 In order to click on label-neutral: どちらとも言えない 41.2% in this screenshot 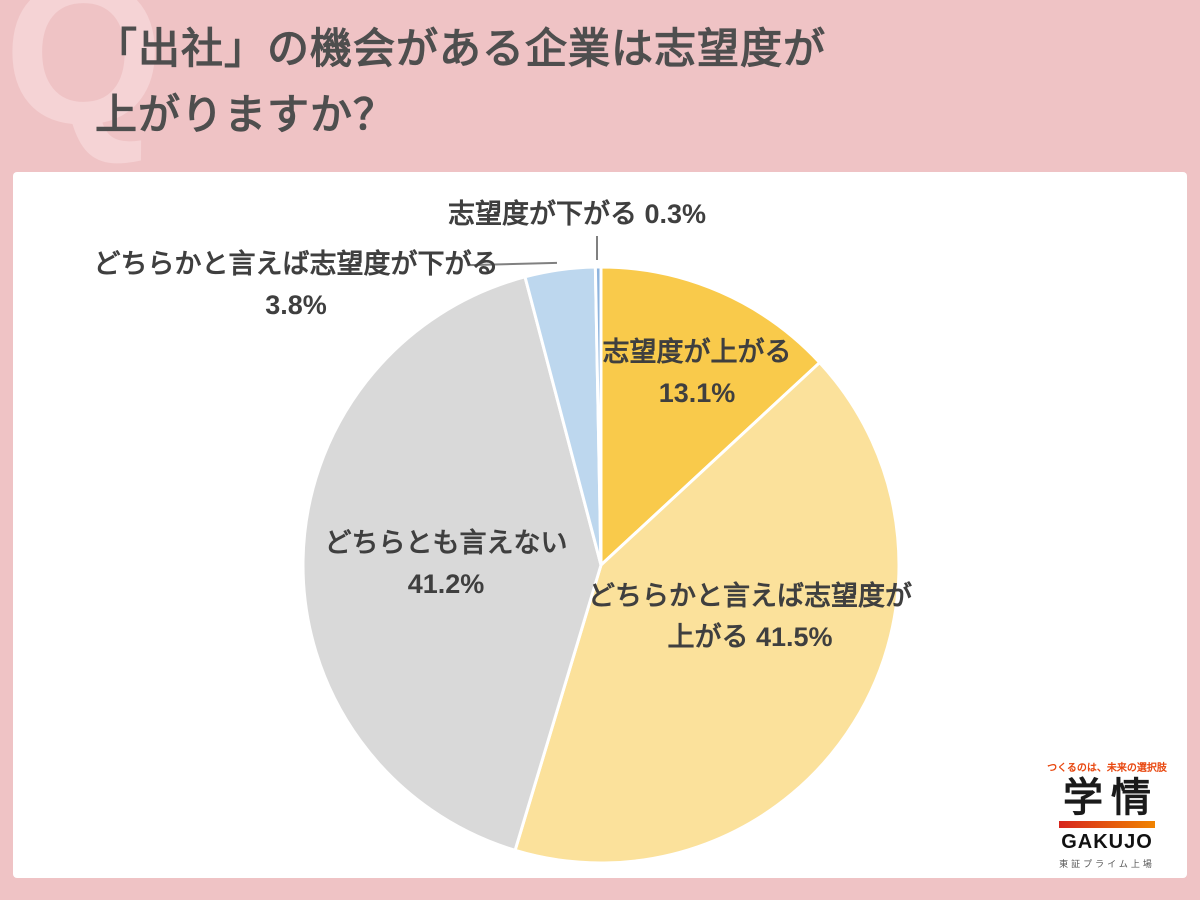, I will do `click(446, 564)`.